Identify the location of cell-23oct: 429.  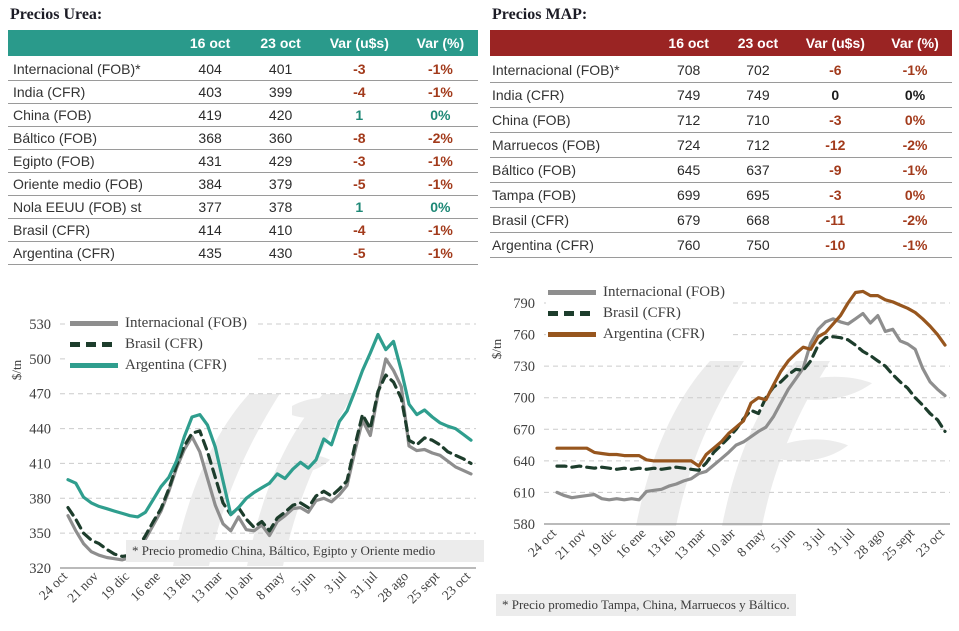
(280, 161).